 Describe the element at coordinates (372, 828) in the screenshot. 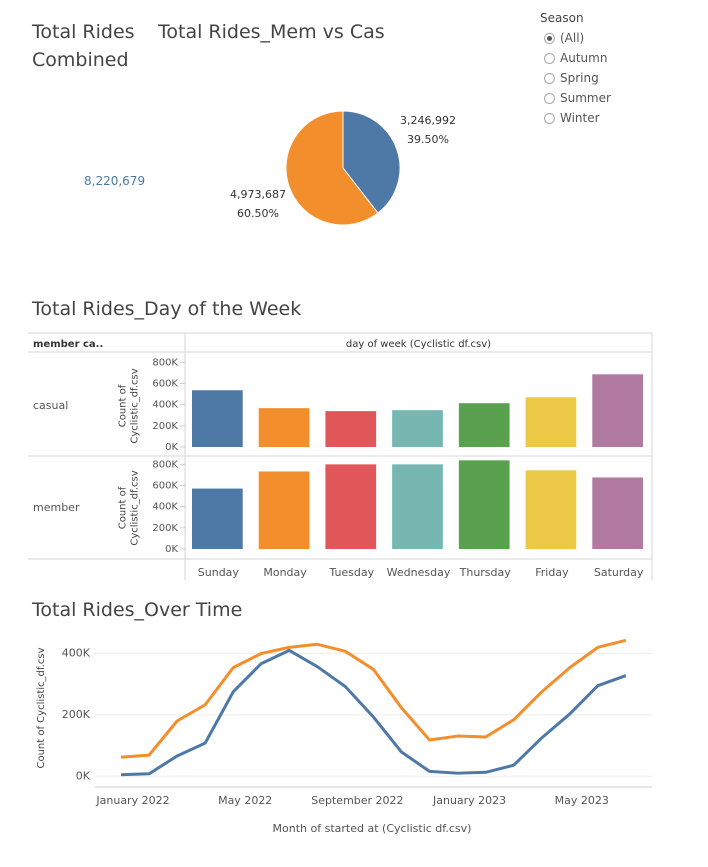

I see `x-axis-label: Month of started at (Cyclistic df.csv)` at that location.